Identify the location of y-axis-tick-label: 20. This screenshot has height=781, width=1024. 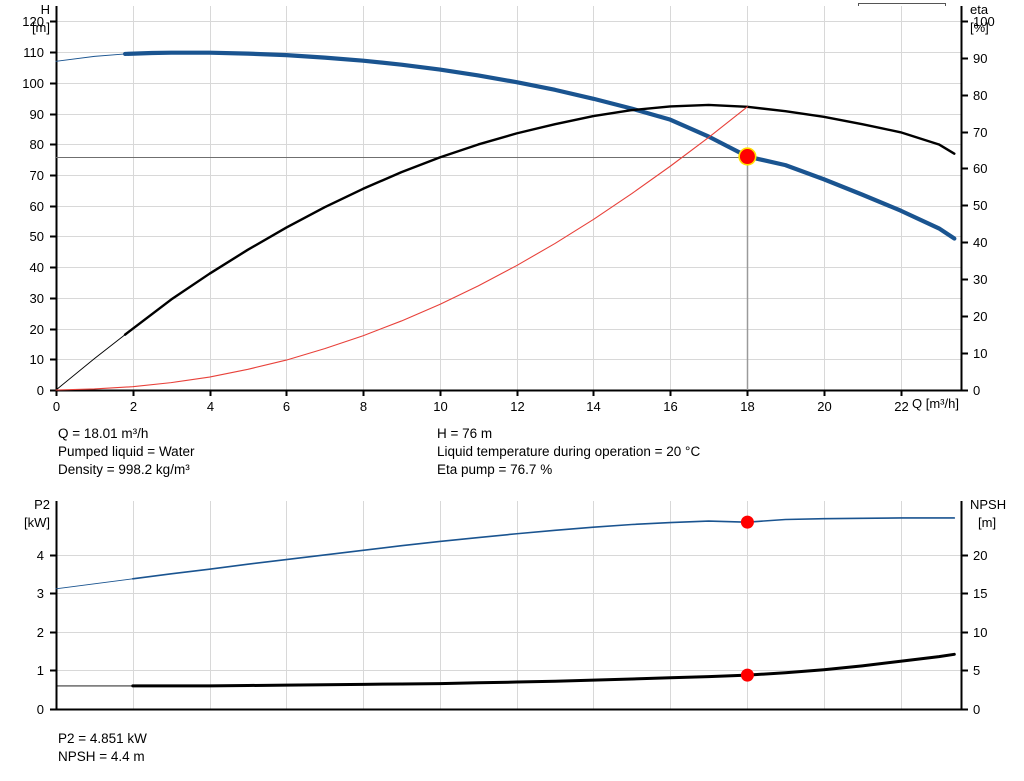
(36, 329).